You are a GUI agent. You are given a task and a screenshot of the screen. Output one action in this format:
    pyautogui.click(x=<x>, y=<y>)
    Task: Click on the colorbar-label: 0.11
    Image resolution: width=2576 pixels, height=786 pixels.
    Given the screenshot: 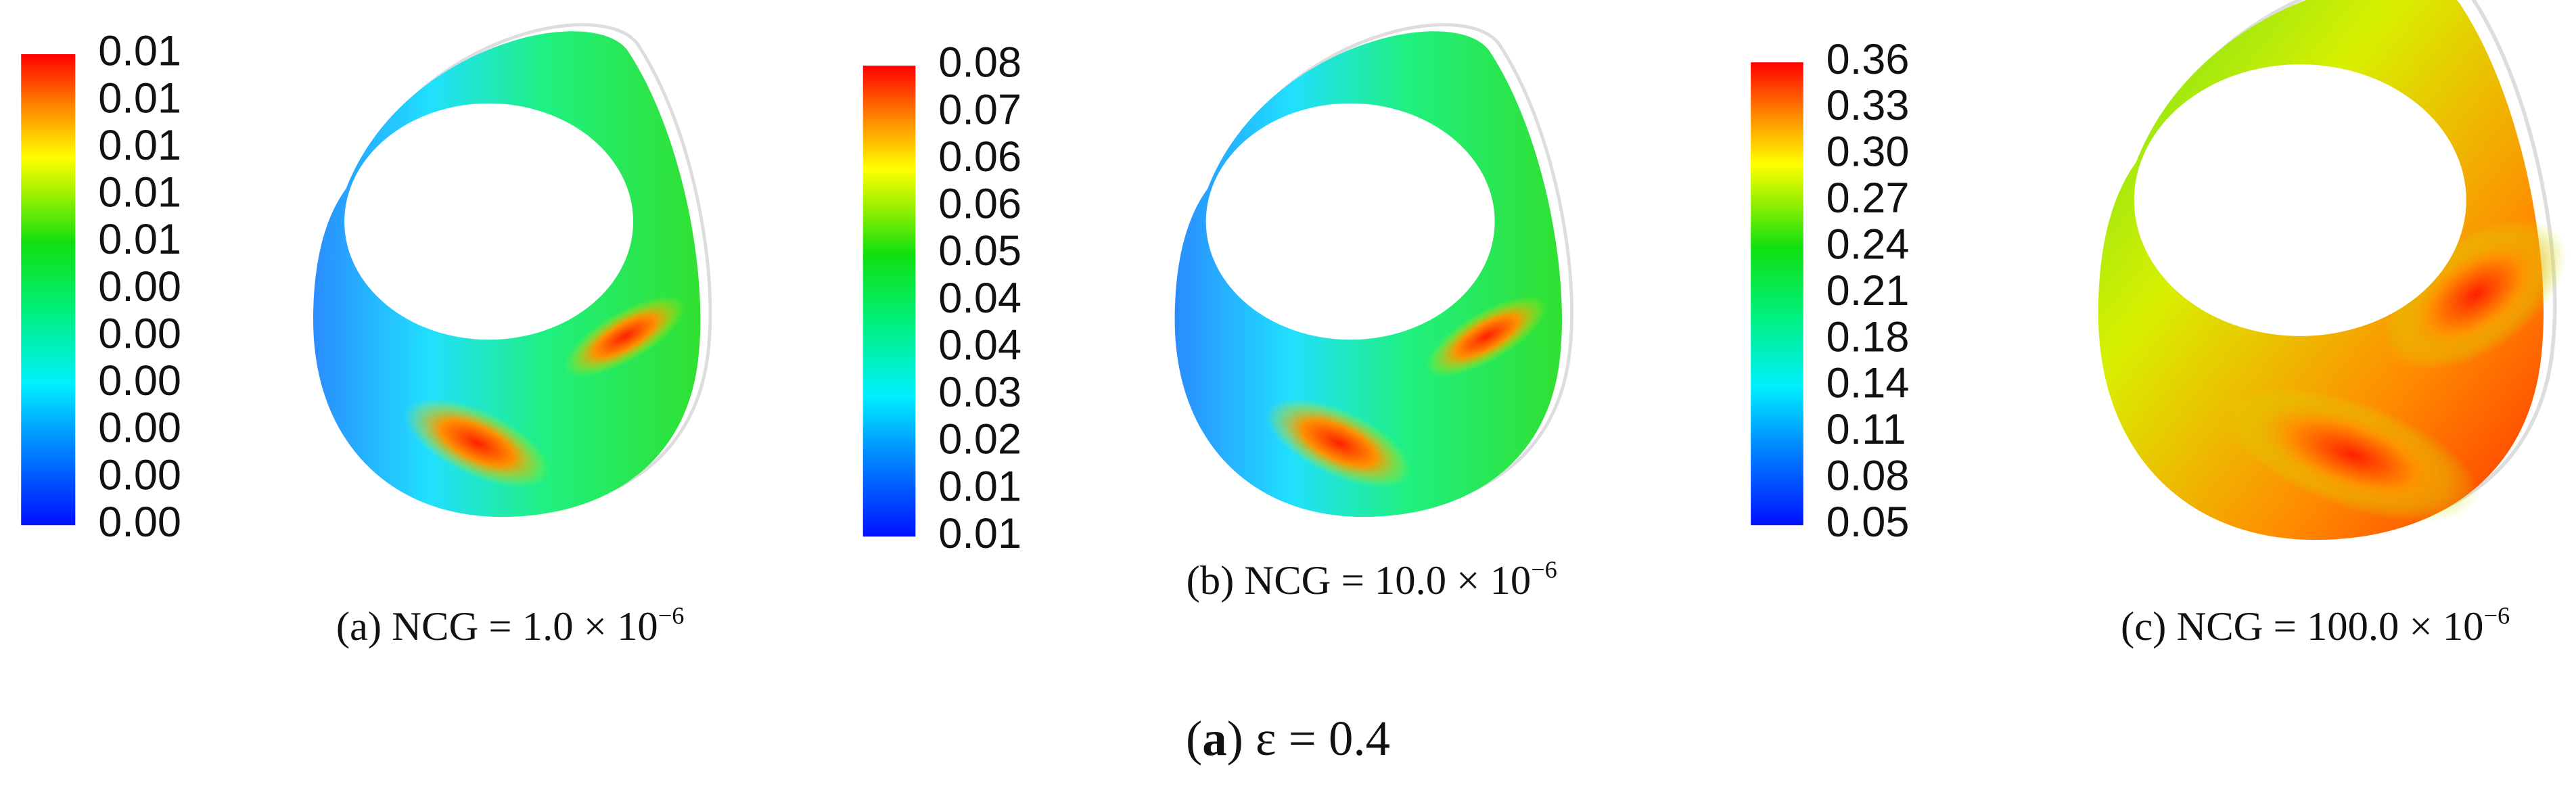 What is the action you would take?
    pyautogui.click(x=1866, y=430)
    